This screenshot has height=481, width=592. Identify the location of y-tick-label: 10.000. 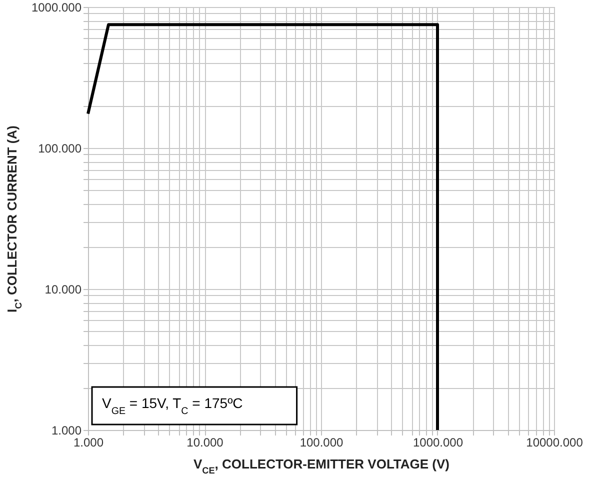
(63, 289).